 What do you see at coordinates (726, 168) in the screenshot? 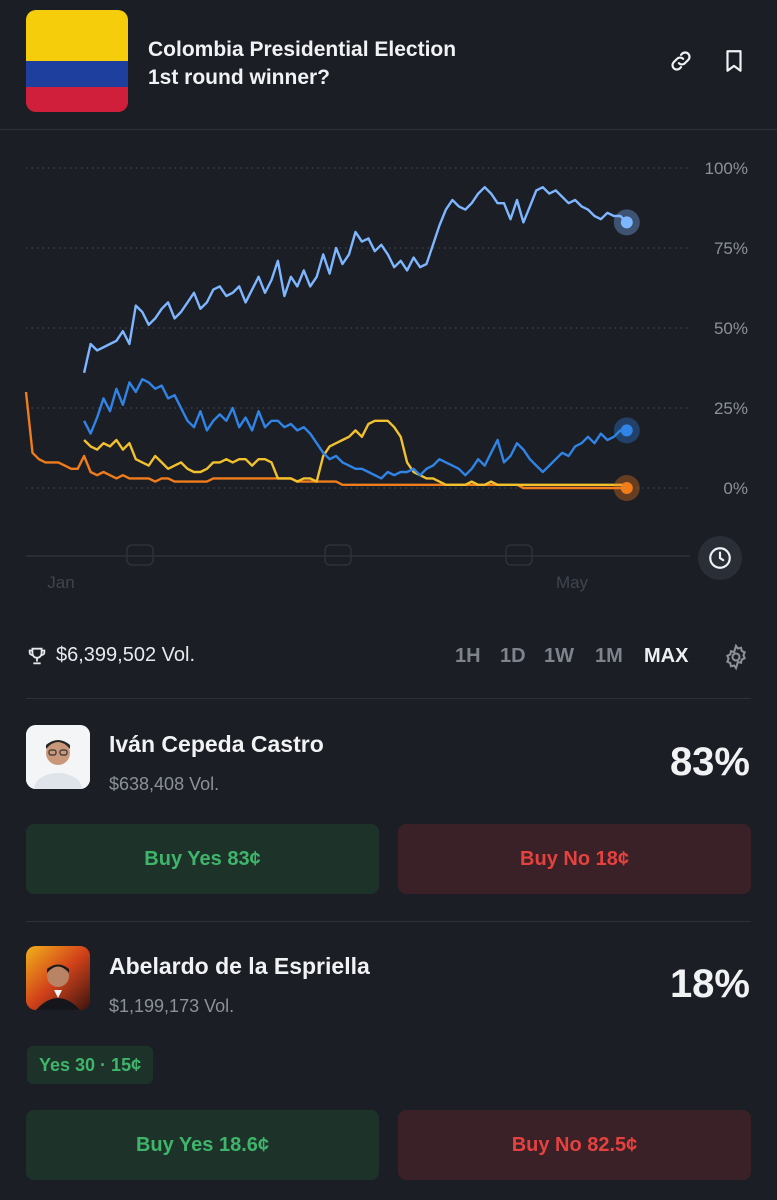
I see `y-tick-label: 100%` at bounding box center [726, 168].